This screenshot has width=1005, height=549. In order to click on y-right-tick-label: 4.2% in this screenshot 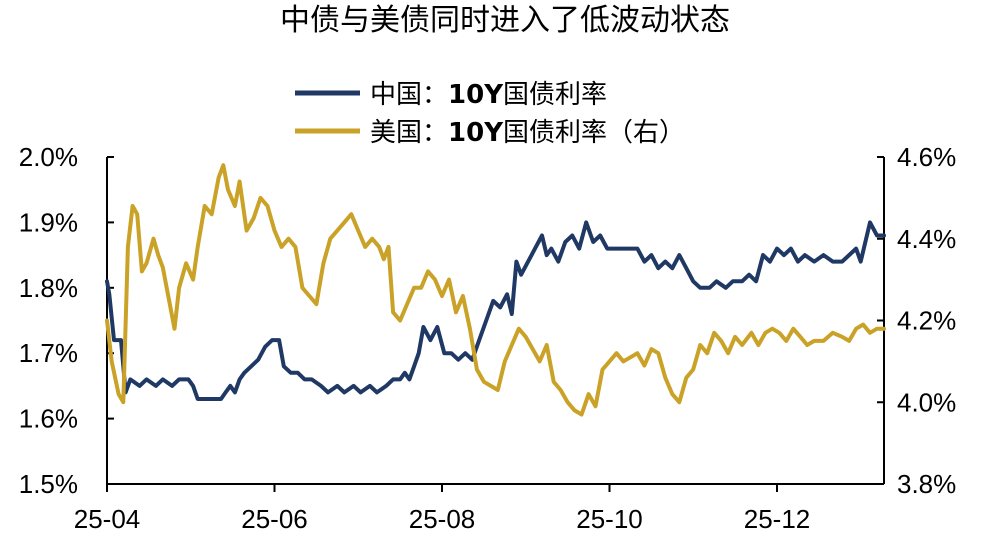, I will do `click(926, 321)`.